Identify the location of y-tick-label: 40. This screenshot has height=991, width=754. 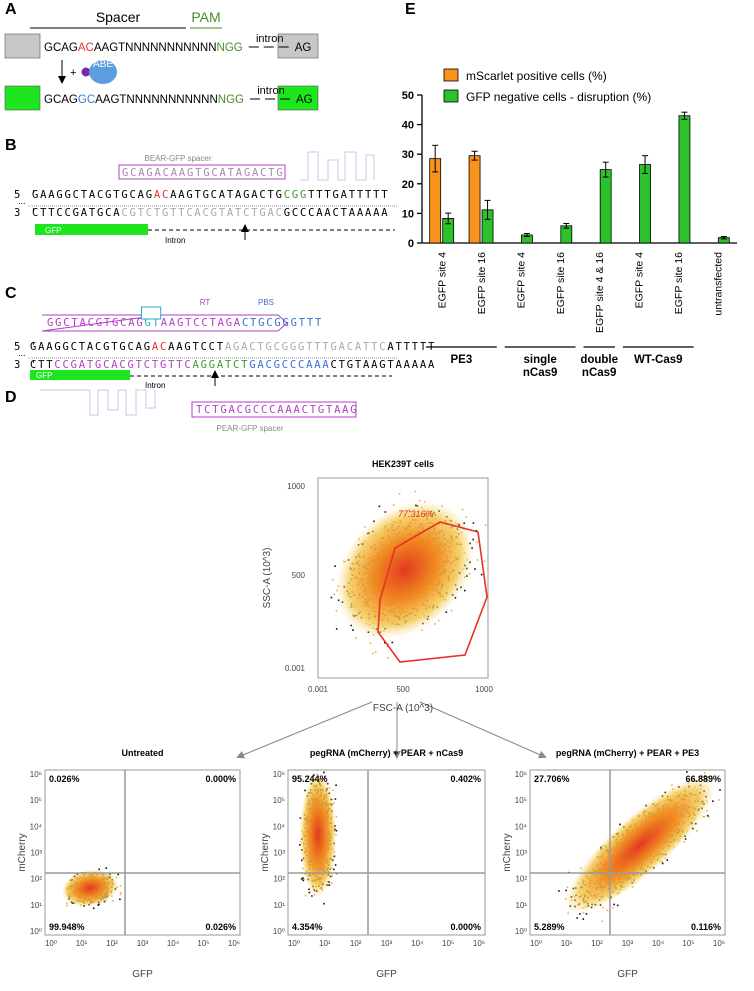
(408, 126).